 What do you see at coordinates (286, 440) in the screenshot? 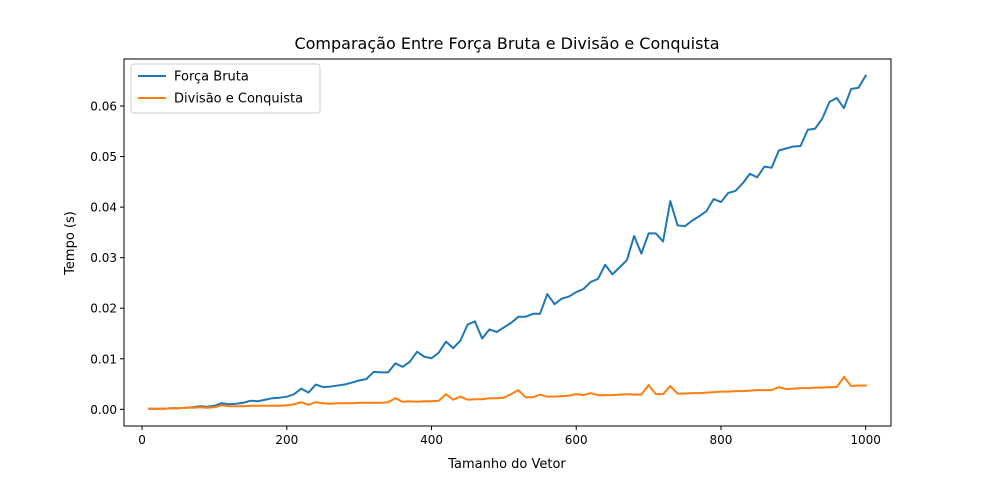
I see `x-tick-label: 200` at bounding box center [286, 440].